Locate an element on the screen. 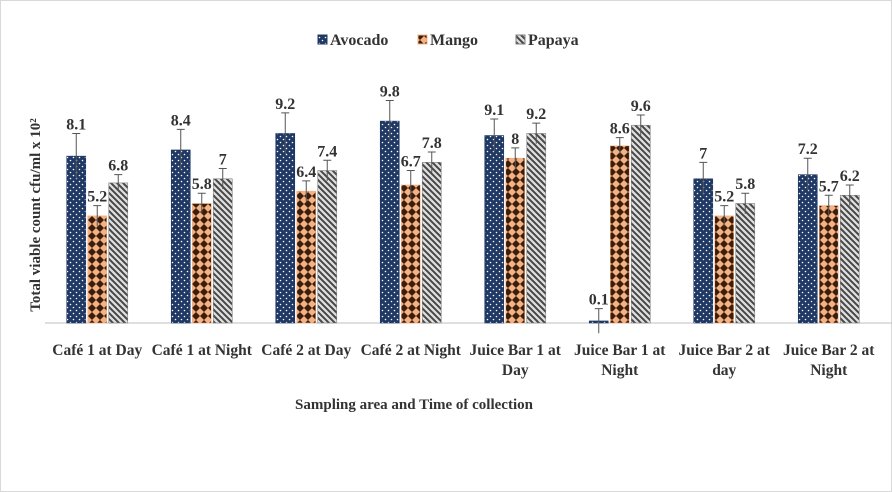 The width and height of the screenshot is (892, 492). data-label: 9.1 is located at coordinates (494, 110).